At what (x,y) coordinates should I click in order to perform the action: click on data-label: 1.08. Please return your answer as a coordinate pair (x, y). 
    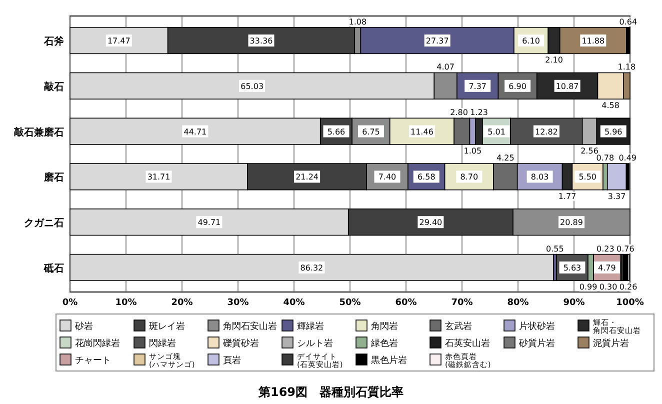
    Looking at the image, I should click on (357, 21).